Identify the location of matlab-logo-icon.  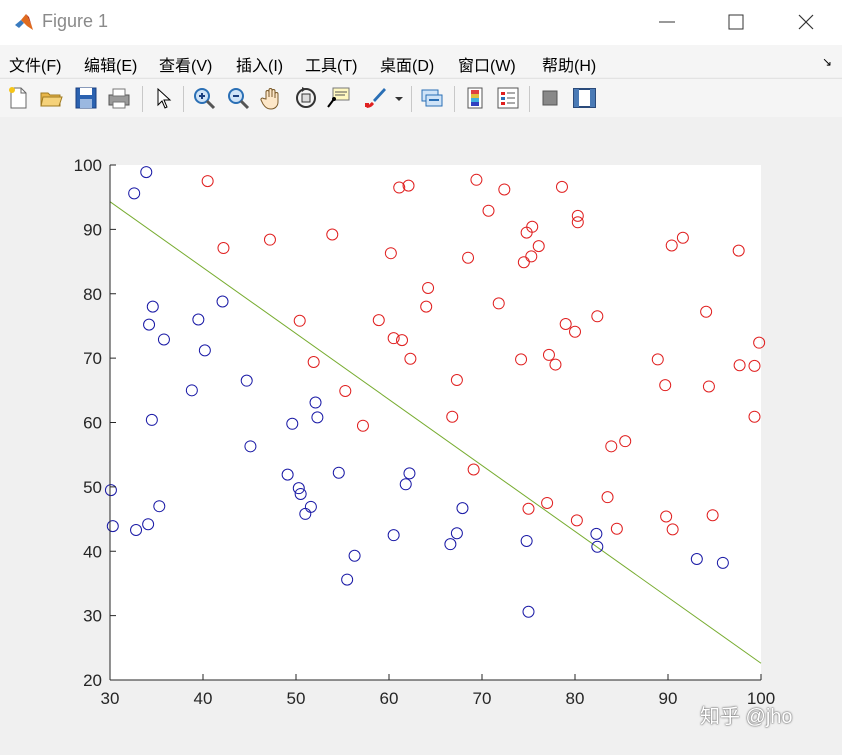
(24, 22).